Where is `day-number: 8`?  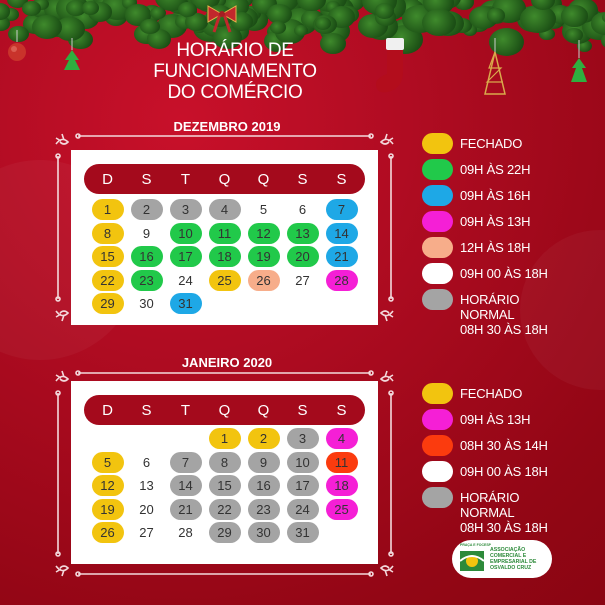 day-number: 8 is located at coordinates (107, 233).